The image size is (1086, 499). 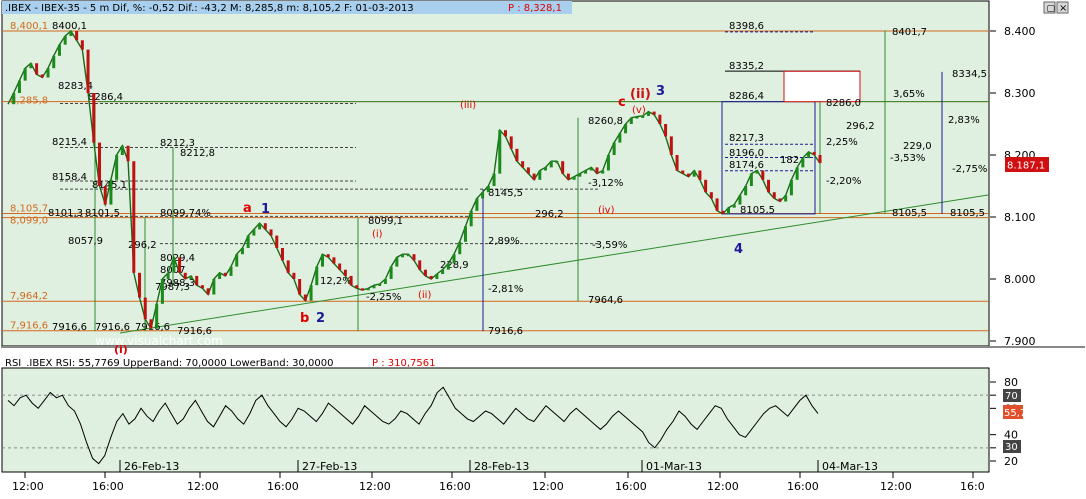 What do you see at coordinates (746, 96) in the screenshot?
I see `value-label: 8286,4` at bounding box center [746, 96].